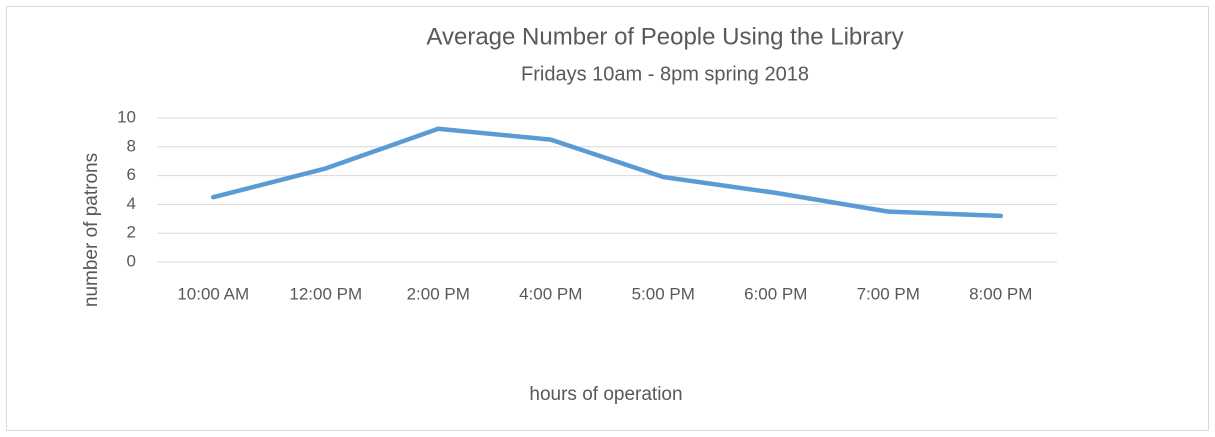  Describe the element at coordinates (213, 293) in the screenshot. I see `x-tick-label: 10:00 AM` at that location.